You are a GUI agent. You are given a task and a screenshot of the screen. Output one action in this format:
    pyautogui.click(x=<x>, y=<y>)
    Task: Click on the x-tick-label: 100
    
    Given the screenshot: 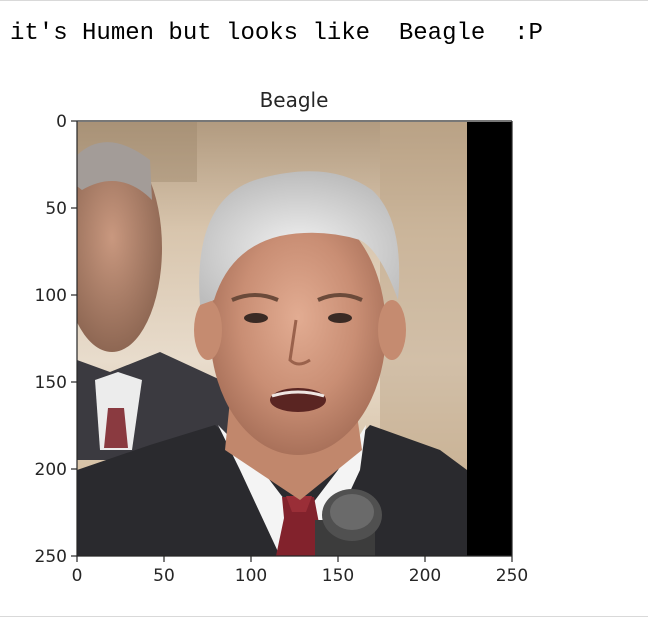 What is the action you would take?
    pyautogui.click(x=251, y=576)
    